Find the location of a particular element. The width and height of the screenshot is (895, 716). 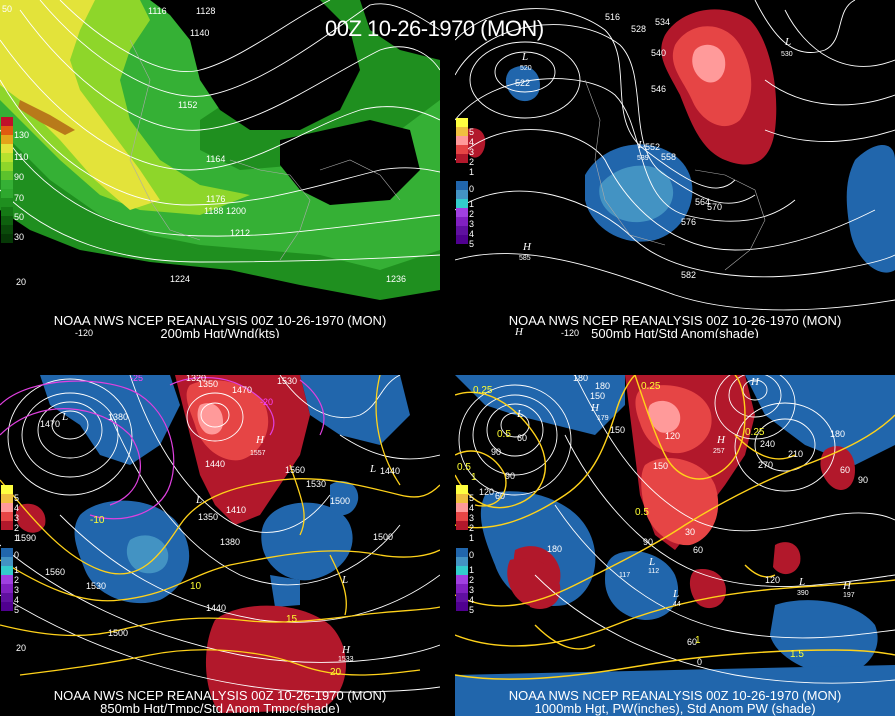

height-label: 1176 is located at coordinates (215, 199).